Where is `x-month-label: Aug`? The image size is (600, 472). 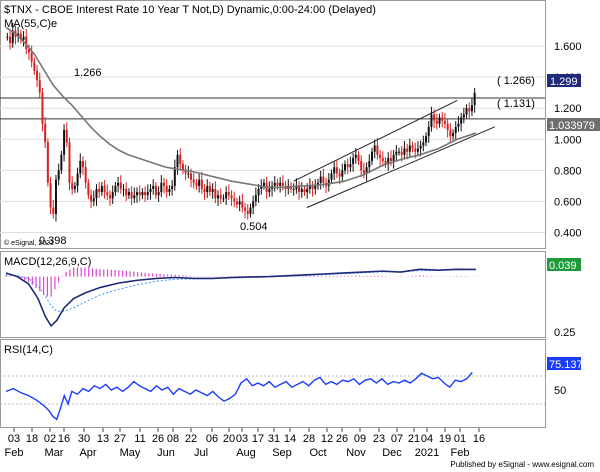 x-month-label: Aug is located at coordinates (246, 453).